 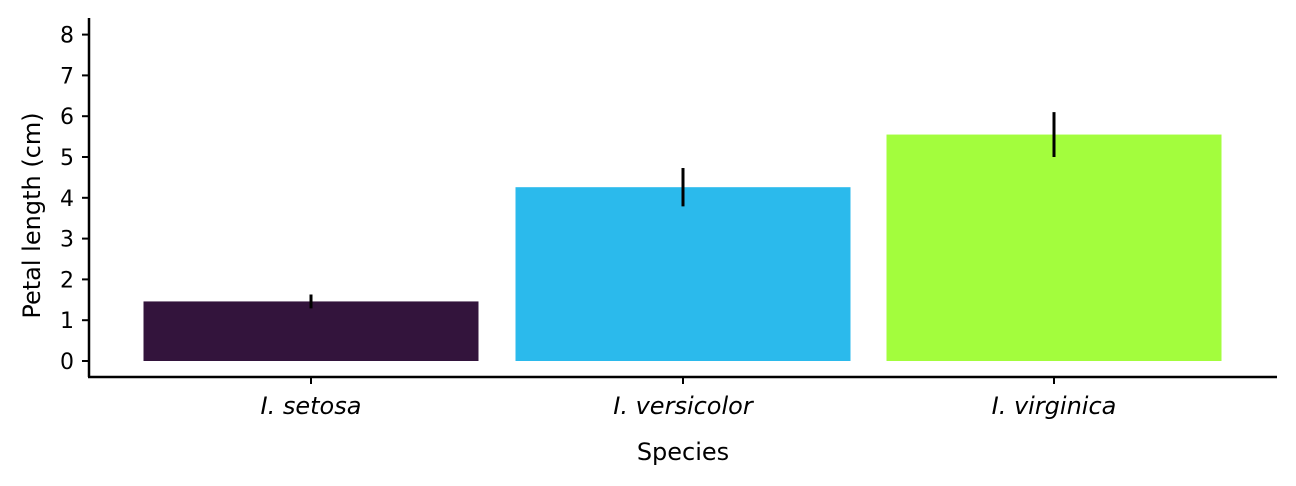 I want to click on y-tick-label-3: 3, so click(x=67, y=240).